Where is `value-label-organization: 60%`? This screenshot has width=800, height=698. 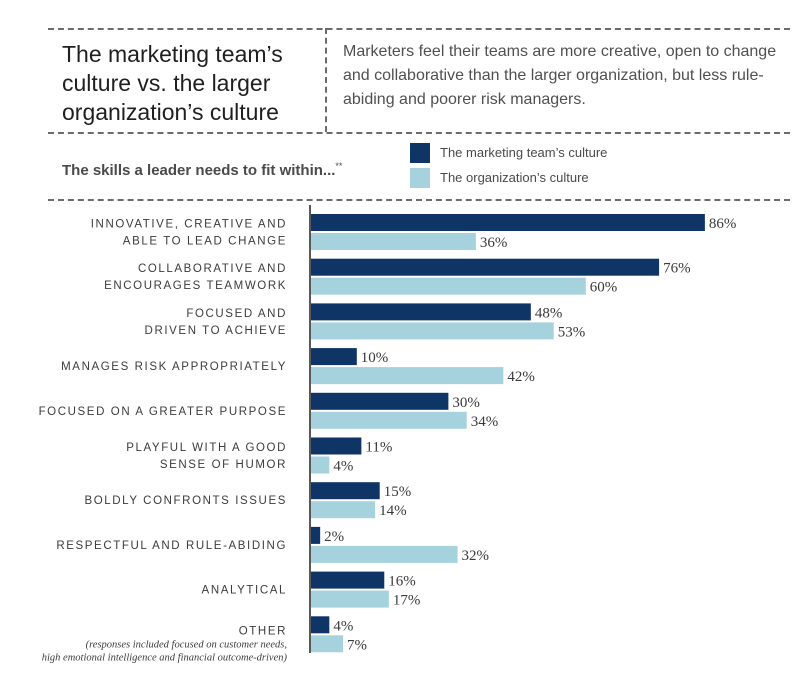 value-label-organization: 60% is located at coordinates (604, 288).